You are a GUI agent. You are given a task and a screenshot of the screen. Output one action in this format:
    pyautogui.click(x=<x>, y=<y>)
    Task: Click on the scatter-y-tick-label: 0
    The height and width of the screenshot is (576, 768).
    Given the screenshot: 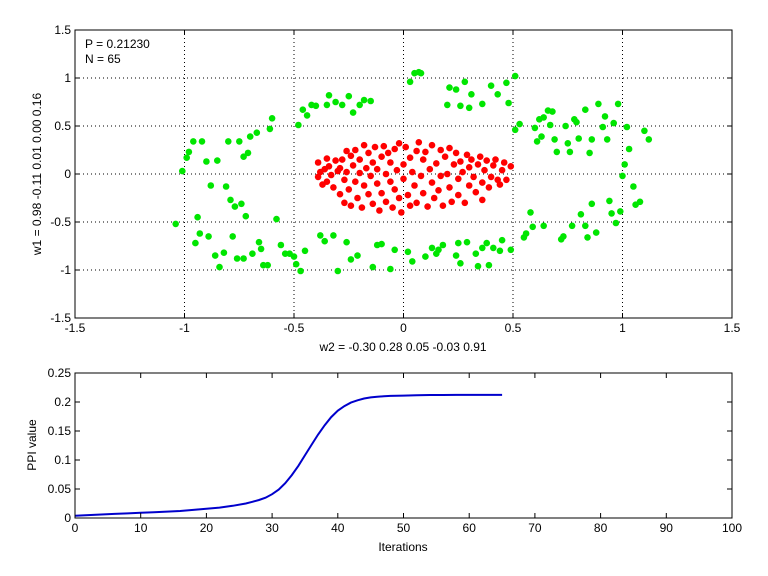 What is the action you would take?
    pyautogui.click(x=67, y=174)
    